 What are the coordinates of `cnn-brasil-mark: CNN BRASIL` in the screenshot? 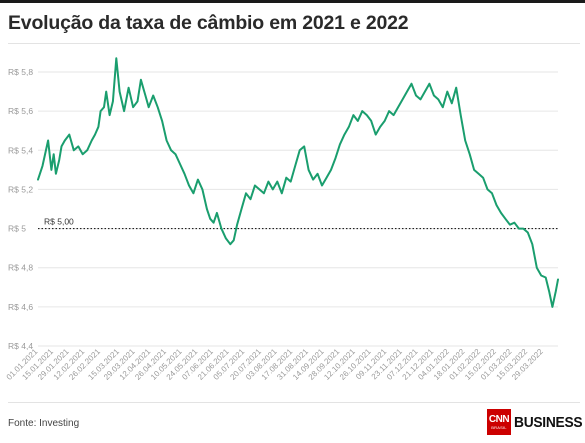 It's located at (499, 422).